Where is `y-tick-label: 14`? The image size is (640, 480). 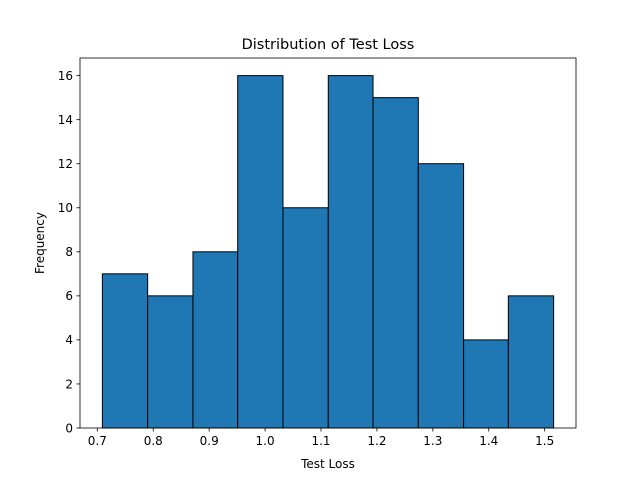
y-tick-label: 14 is located at coordinates (65, 120).